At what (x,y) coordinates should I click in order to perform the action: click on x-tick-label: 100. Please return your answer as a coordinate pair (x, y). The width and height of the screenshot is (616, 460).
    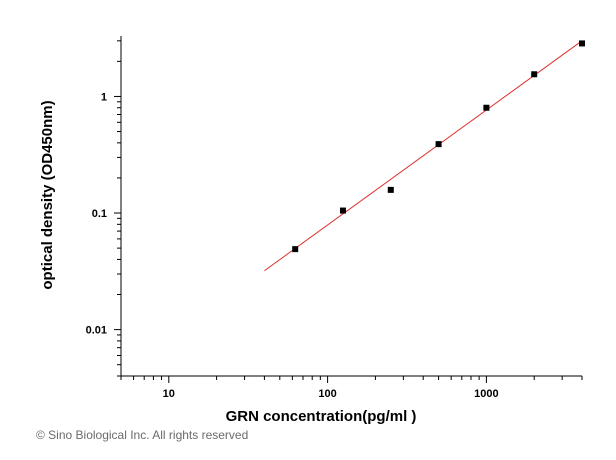
    Looking at the image, I should click on (327, 394).